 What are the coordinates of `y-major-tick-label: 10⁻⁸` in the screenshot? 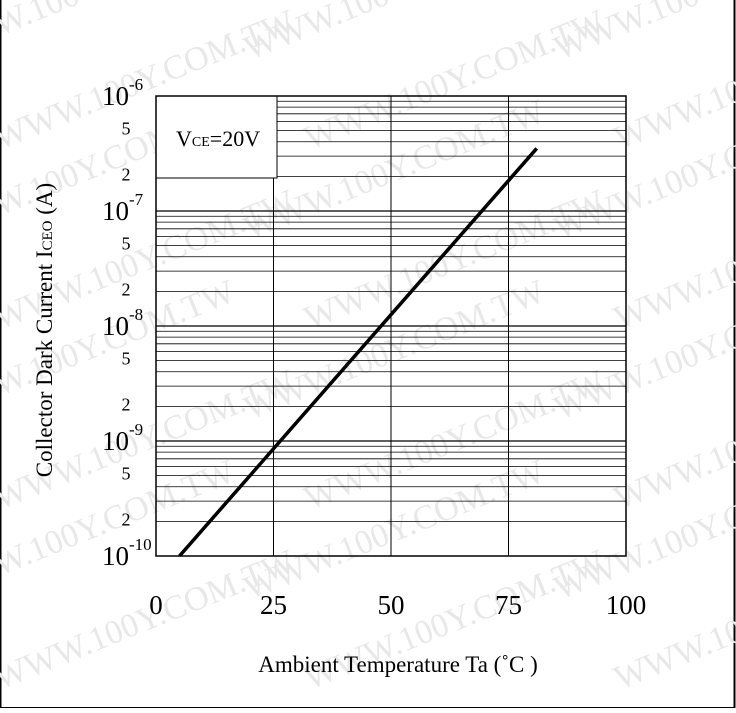 It's located at (122, 323).